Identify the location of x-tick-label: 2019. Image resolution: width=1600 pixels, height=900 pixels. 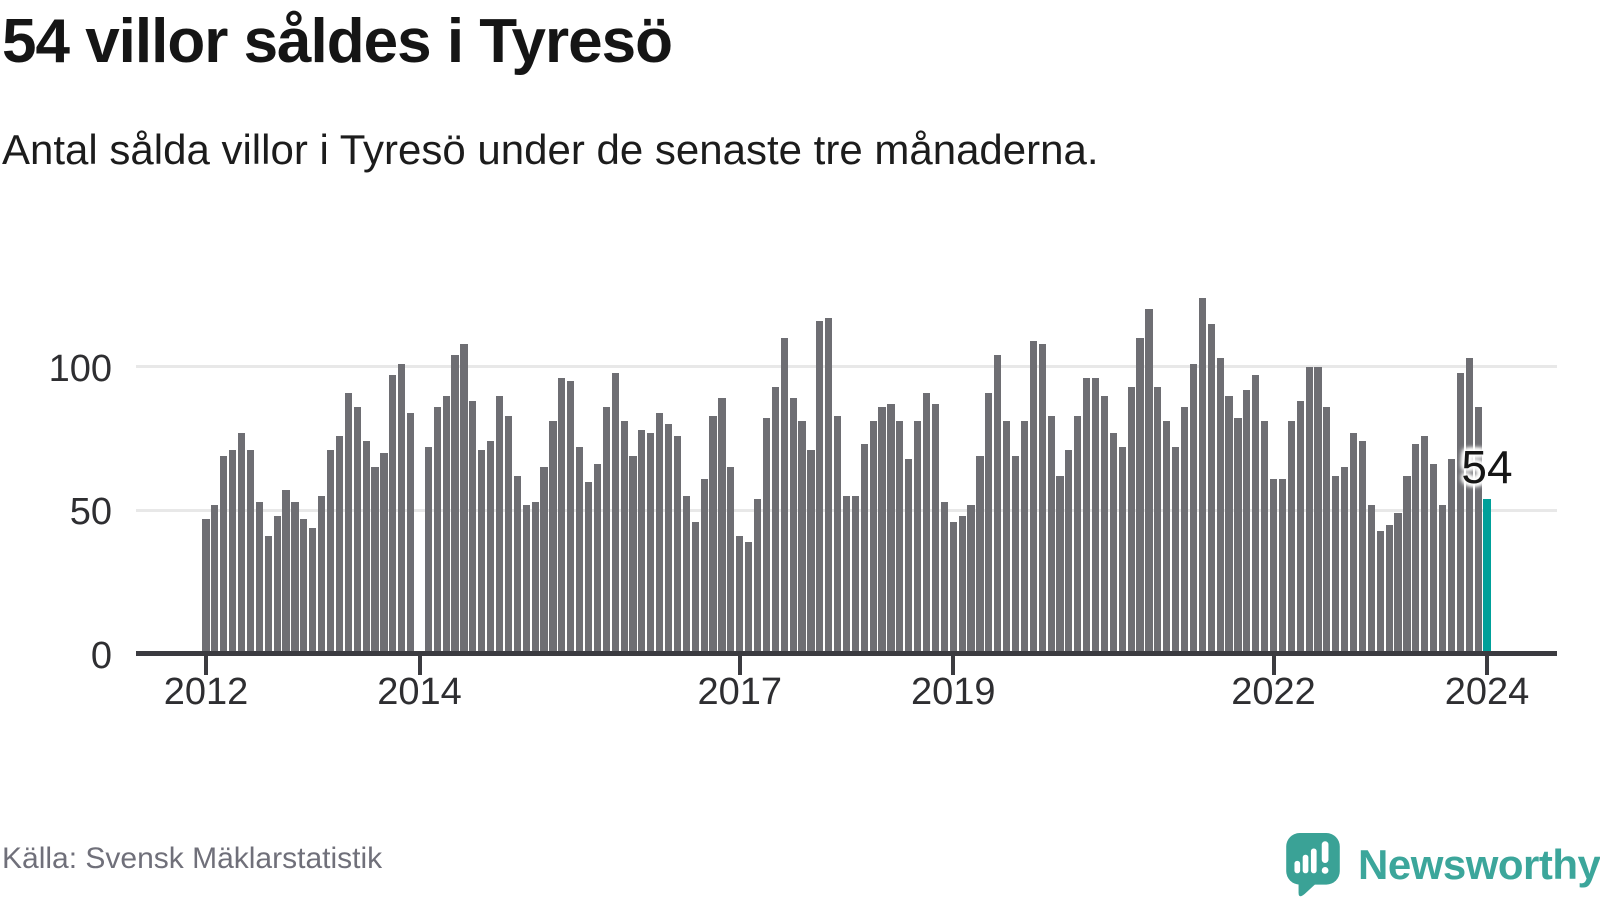
(953, 692).